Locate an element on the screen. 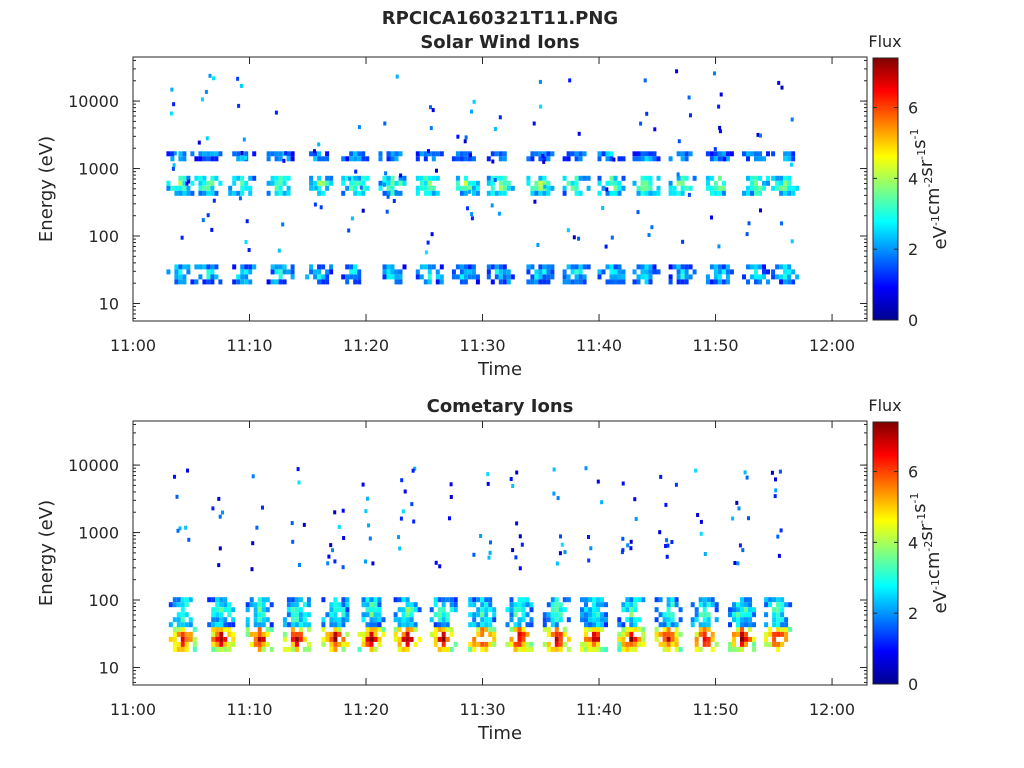 This screenshot has width=1024, height=768. y-tick-label: 10 is located at coordinates (109, 667).